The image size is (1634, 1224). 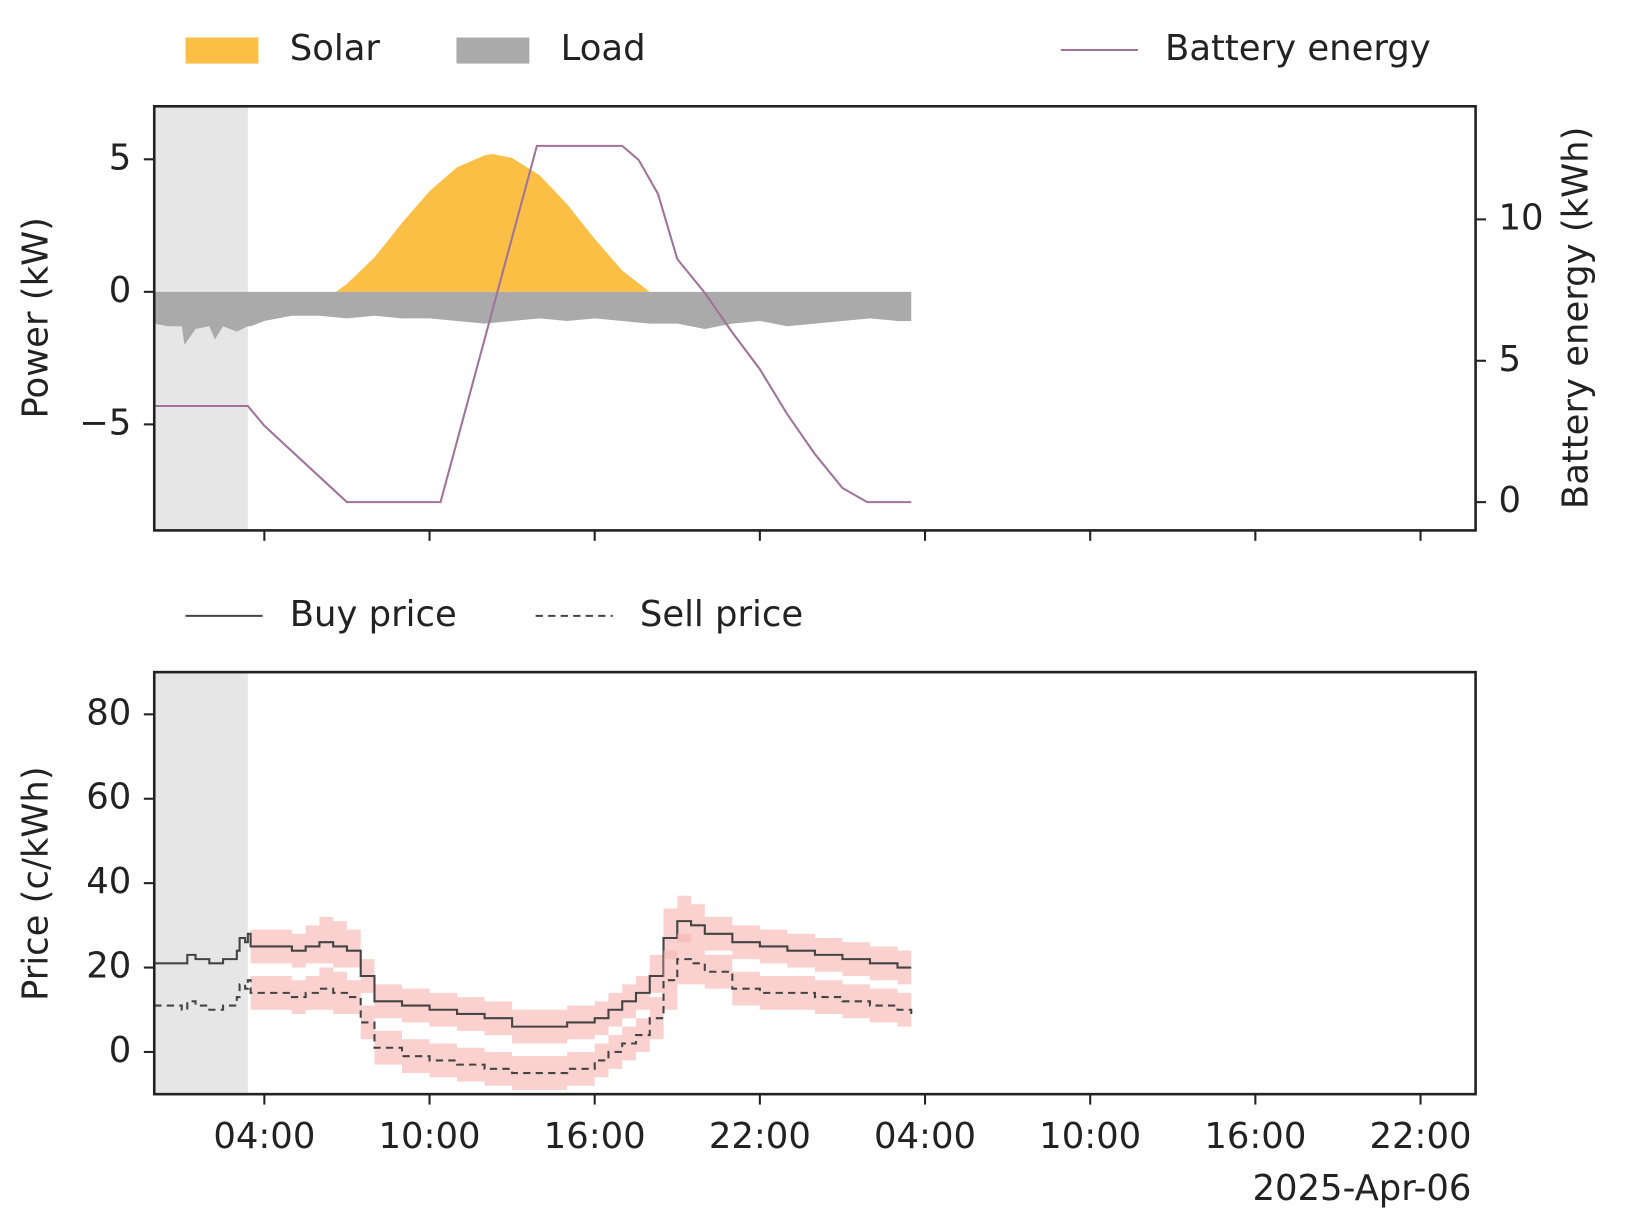 What do you see at coordinates (1576, 318) in the screenshot?
I see `y2-axis-label: Battery energy (kWh)` at bounding box center [1576, 318].